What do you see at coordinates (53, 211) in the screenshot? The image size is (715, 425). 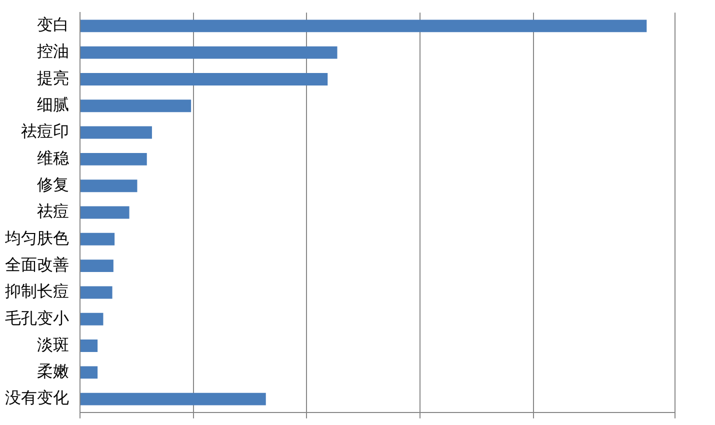 I see `y-tick-label: 祛痘` at bounding box center [53, 211].